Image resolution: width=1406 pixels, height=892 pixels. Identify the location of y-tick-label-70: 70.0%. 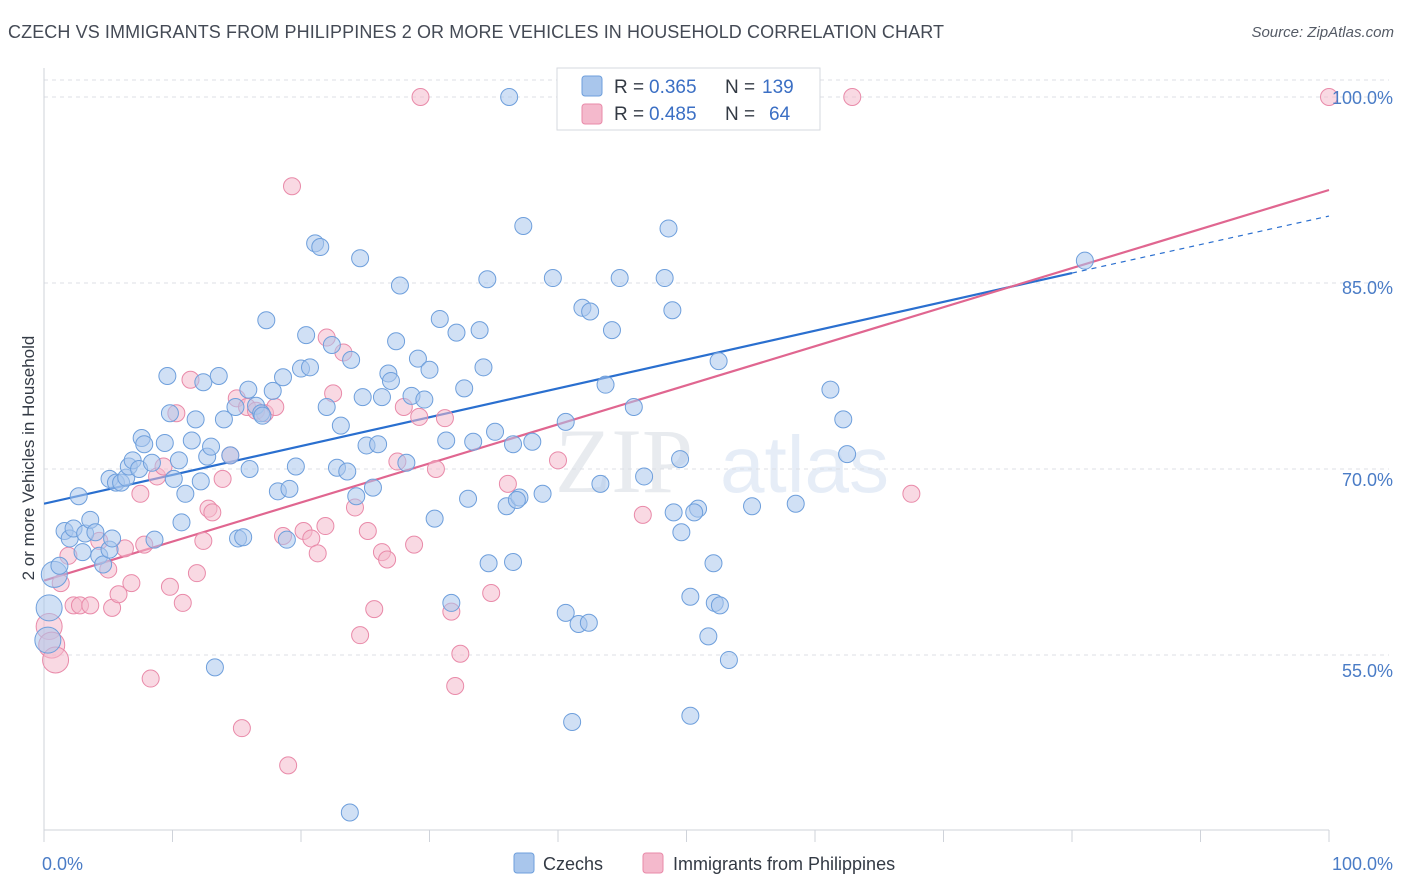
(1367, 480).